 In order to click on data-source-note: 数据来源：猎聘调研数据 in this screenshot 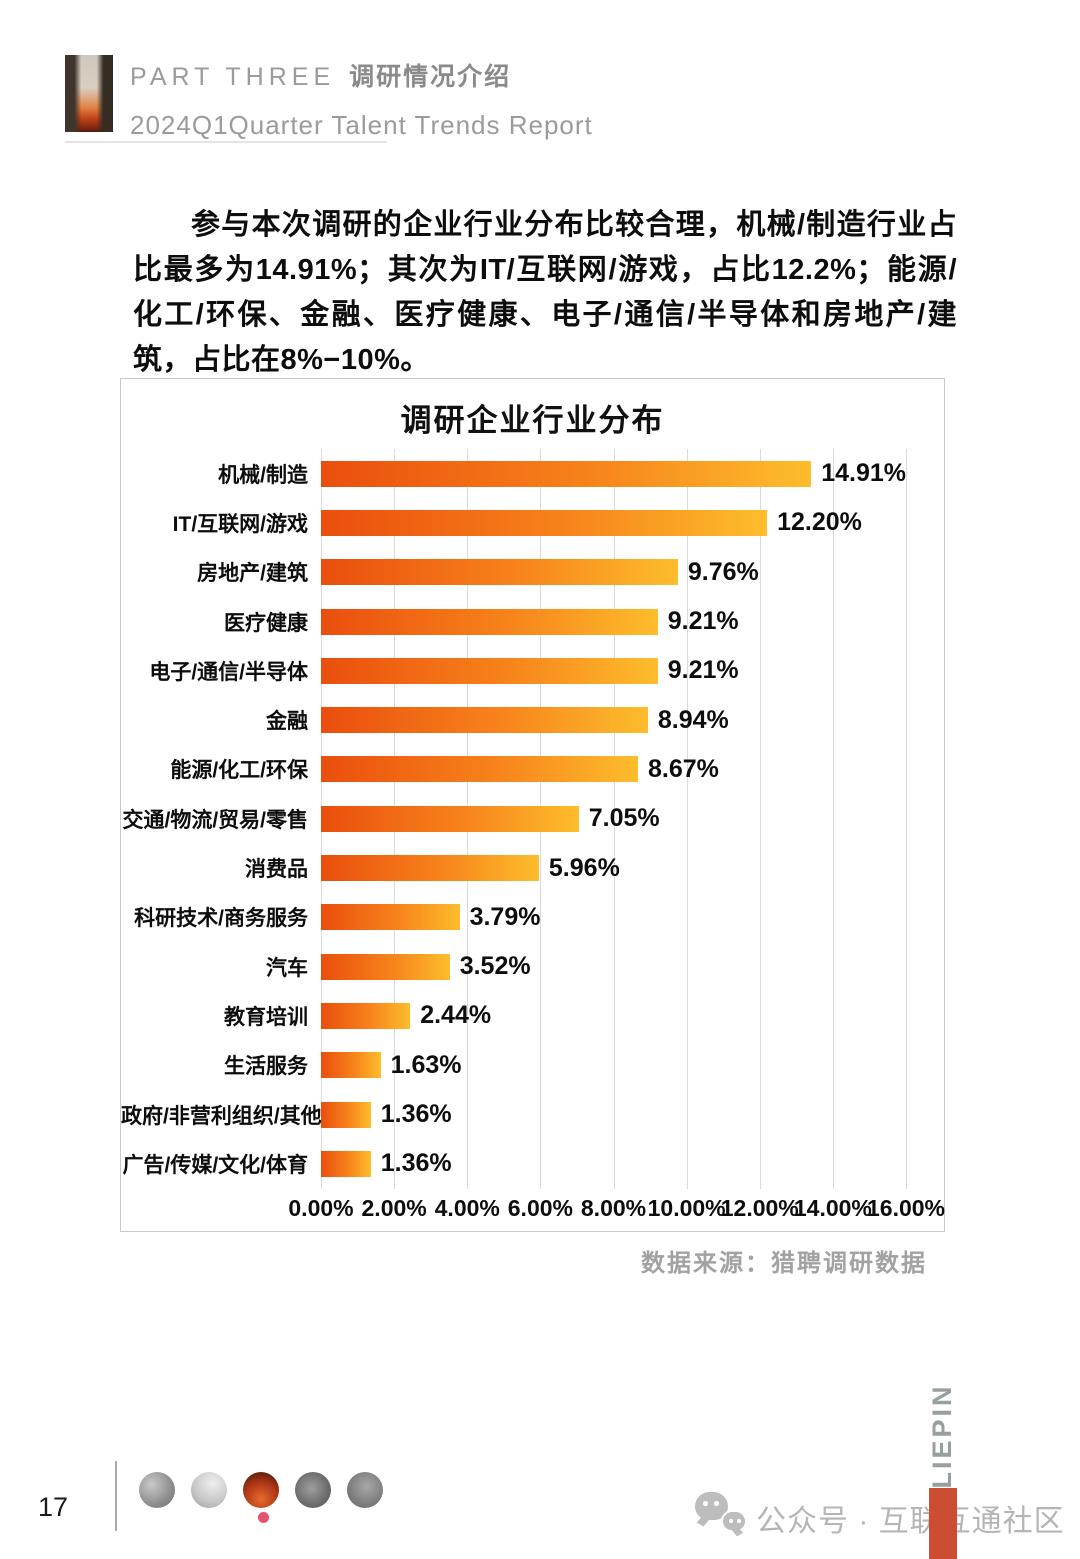, I will do `click(784, 1263)`.